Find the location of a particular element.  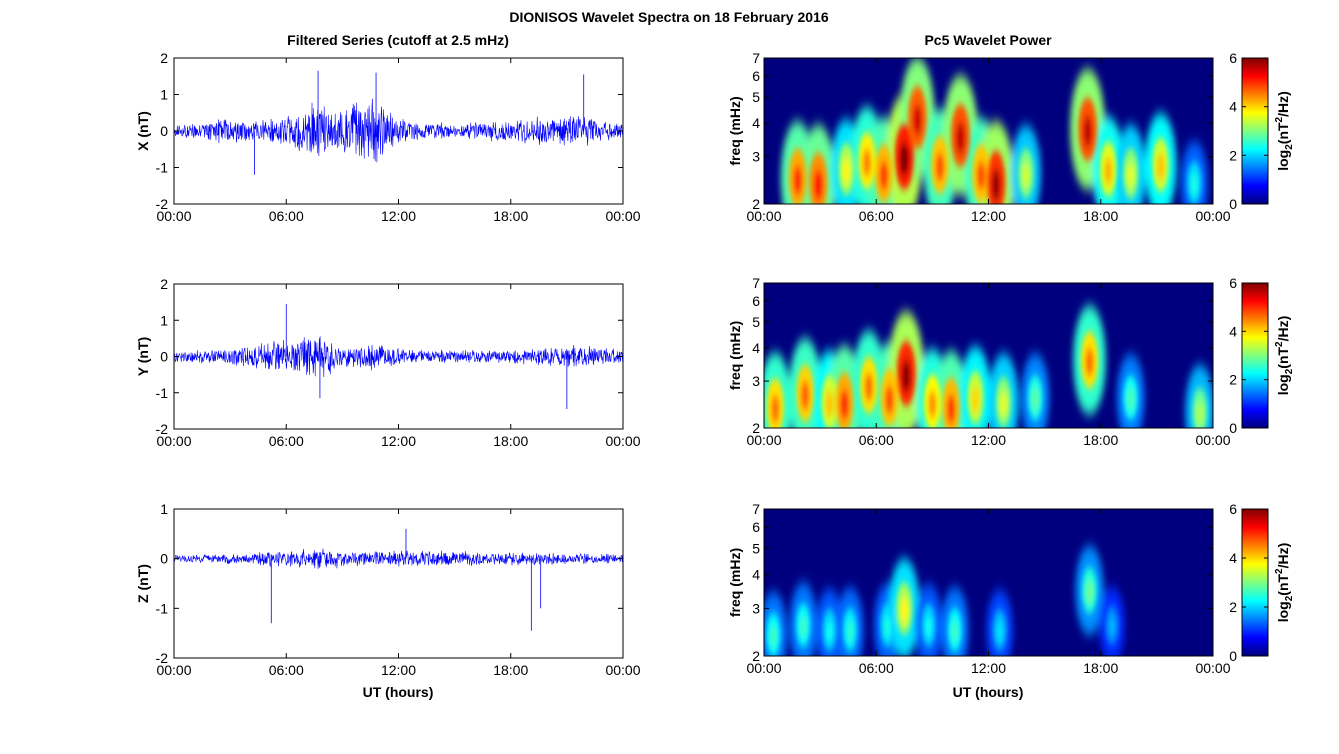

series-trace-x is located at coordinates (398, 130).